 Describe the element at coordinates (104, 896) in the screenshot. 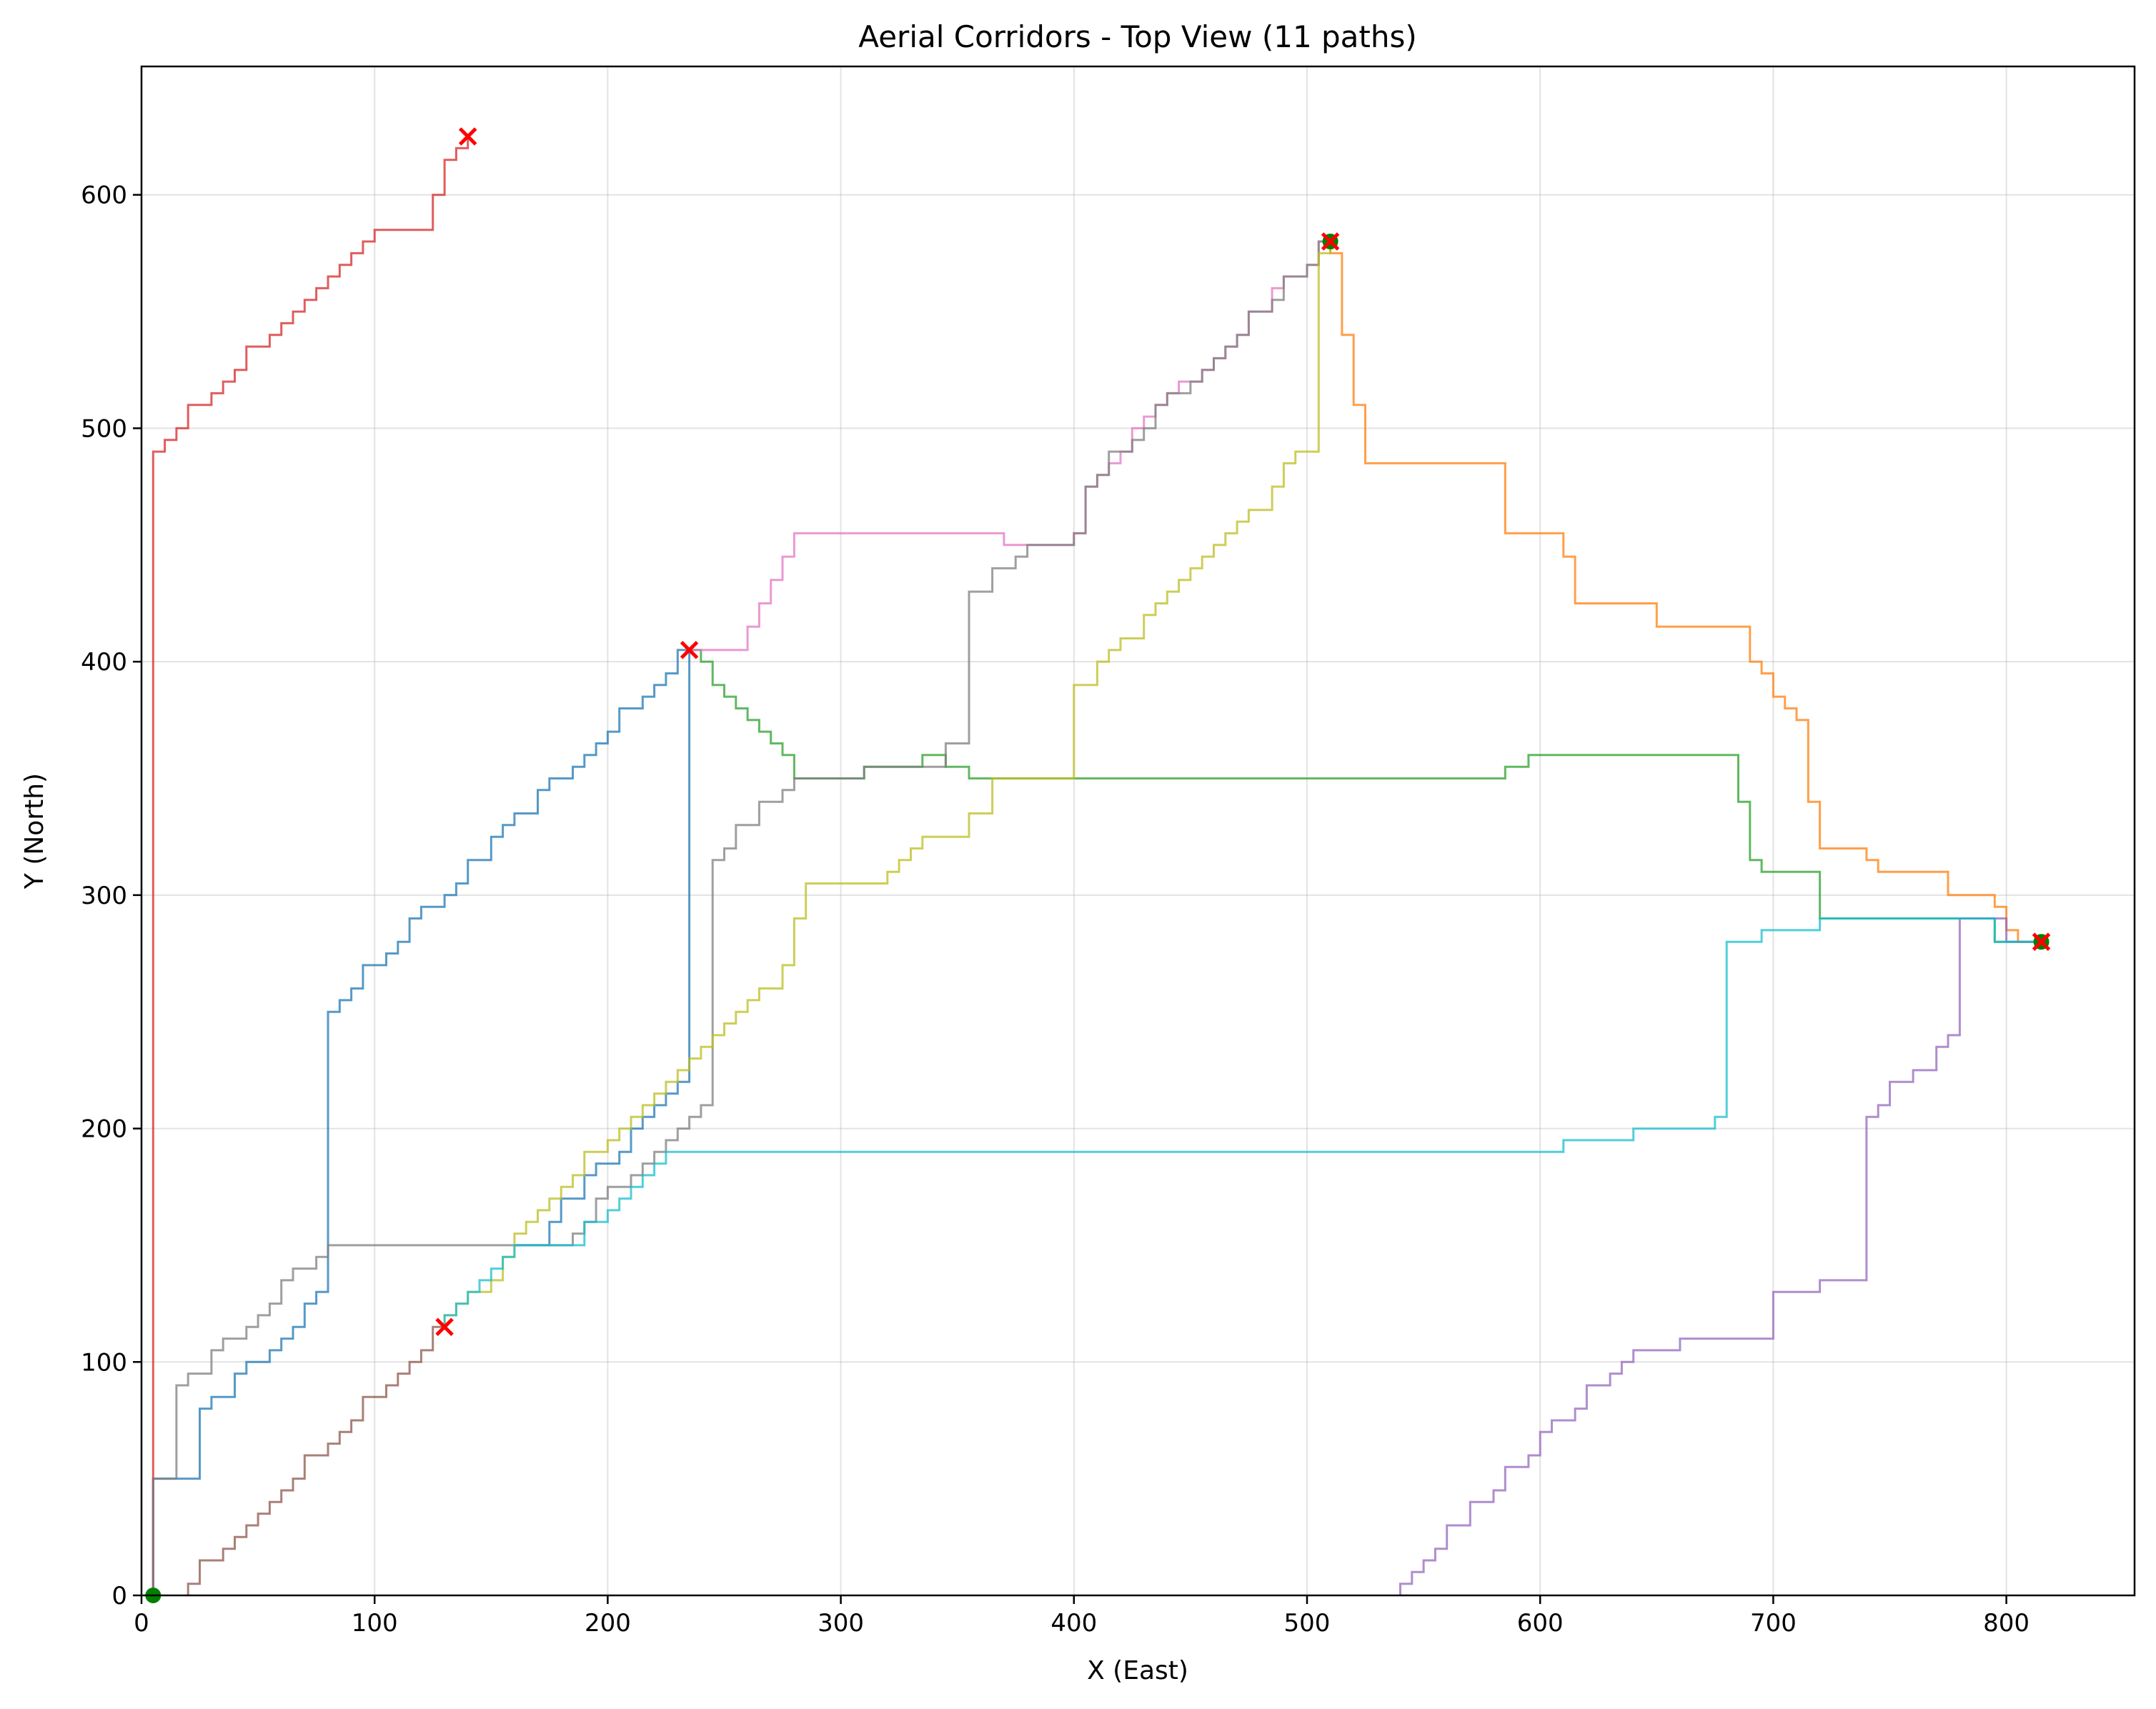

I see `y-tick-label: 300` at that location.